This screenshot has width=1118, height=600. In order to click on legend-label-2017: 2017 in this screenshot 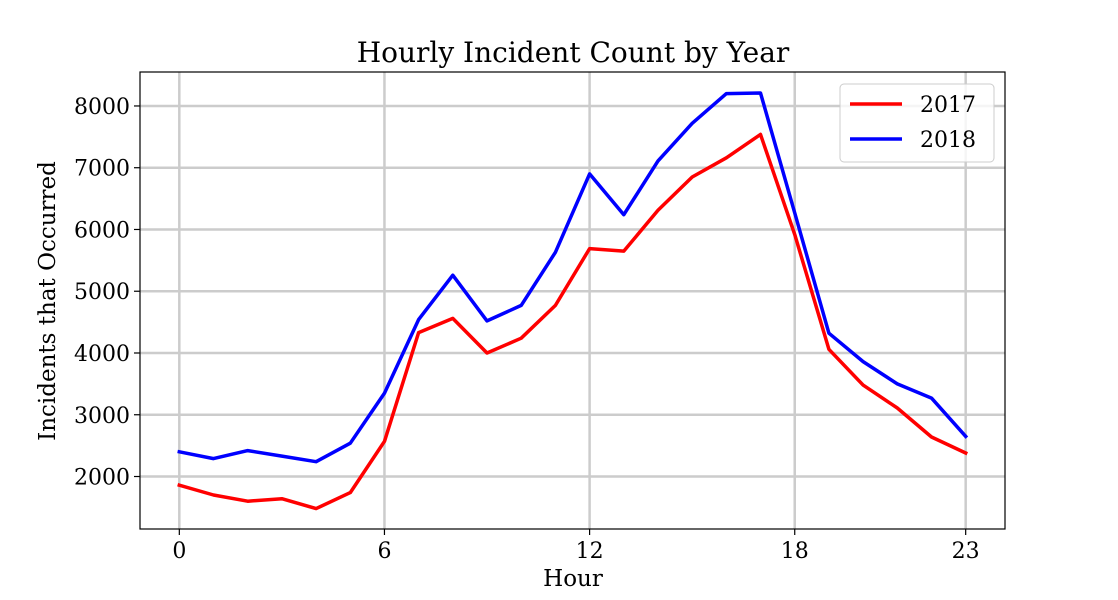, I will do `click(948, 105)`.